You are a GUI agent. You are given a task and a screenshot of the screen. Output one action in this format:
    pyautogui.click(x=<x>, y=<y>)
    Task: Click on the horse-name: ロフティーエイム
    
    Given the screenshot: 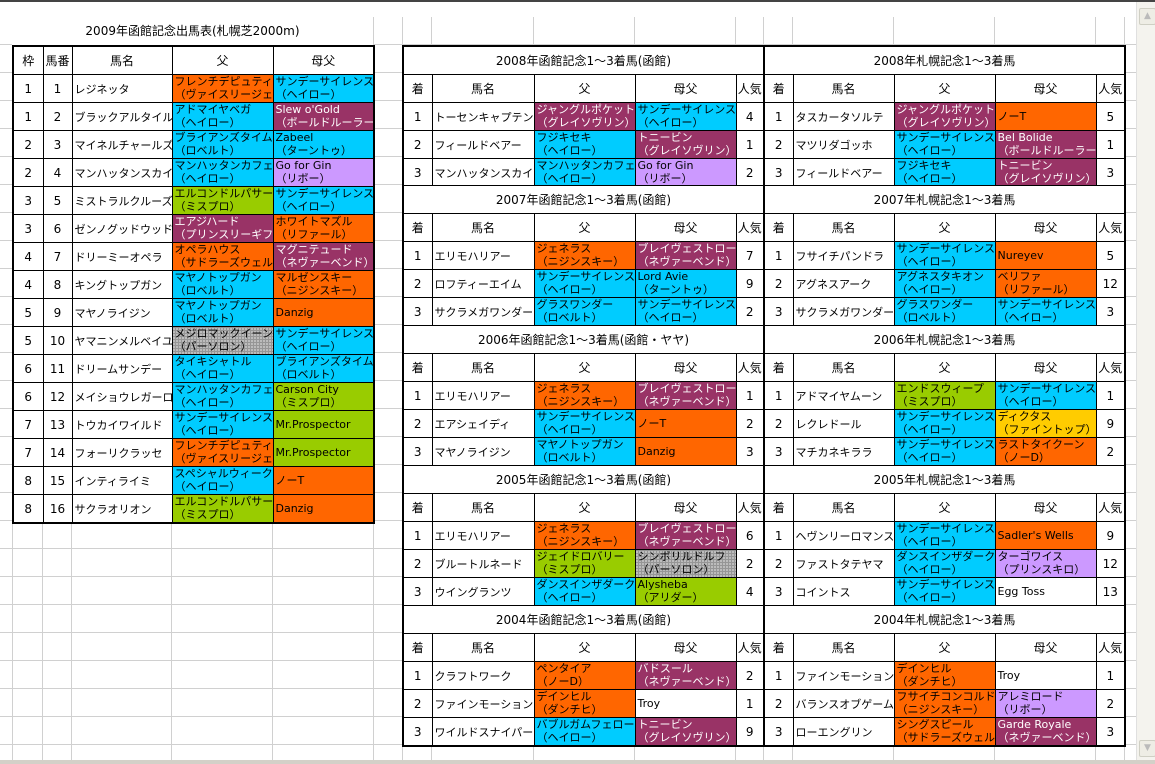 What is the action you would take?
    pyautogui.click(x=483, y=283)
    